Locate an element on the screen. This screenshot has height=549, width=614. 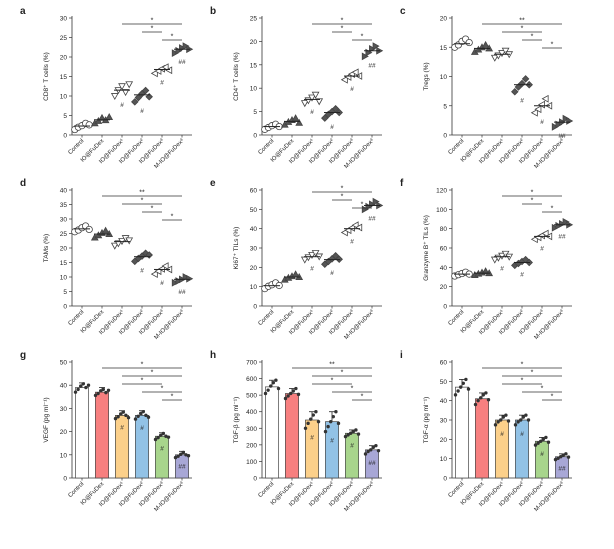
y-tick-label: 100 is located at coordinates (251, 462).